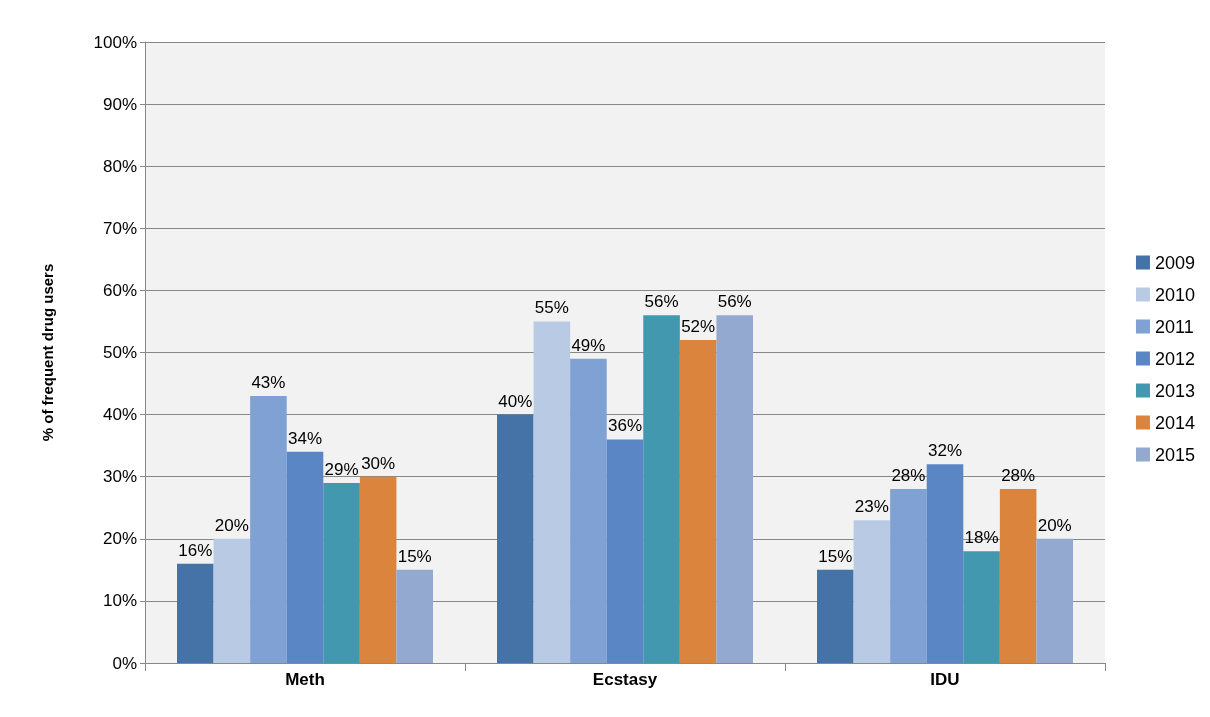  Describe the element at coordinates (625, 426) in the screenshot. I see `data-label: 36%` at that location.